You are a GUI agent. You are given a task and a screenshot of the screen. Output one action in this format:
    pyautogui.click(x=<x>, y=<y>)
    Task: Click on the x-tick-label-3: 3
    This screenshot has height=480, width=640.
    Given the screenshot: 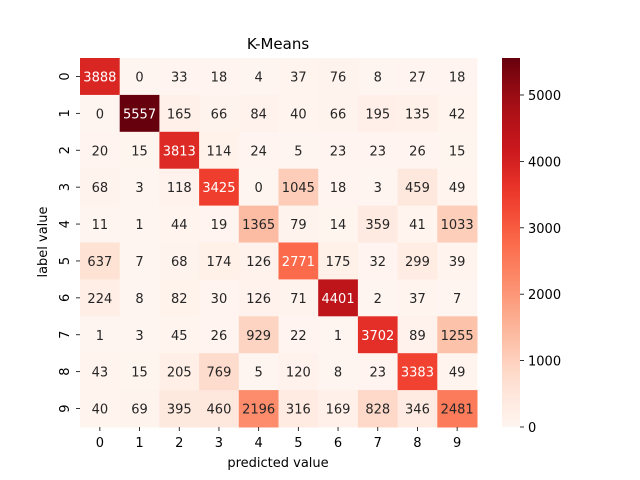 What is the action you would take?
    pyautogui.click(x=219, y=443)
    